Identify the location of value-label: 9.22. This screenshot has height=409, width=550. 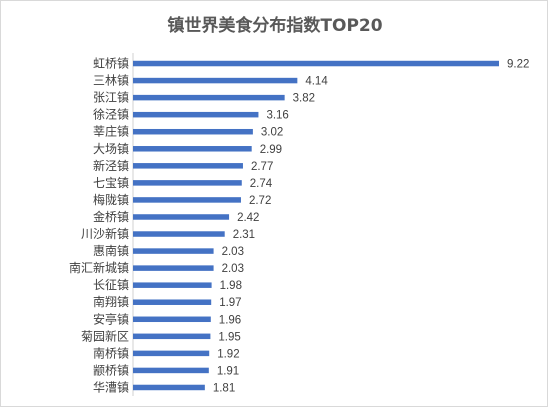
(518, 65).